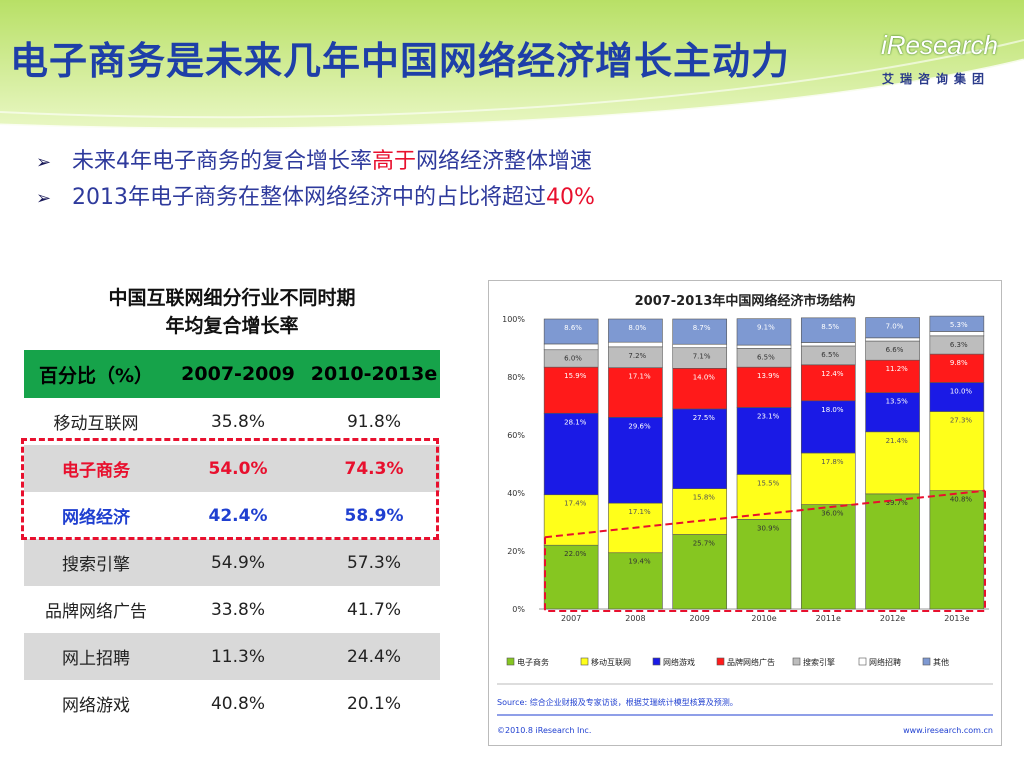 The image size is (1024, 768). What do you see at coordinates (832, 514) in the screenshot?
I see `data-label: 36.0%` at bounding box center [832, 514].